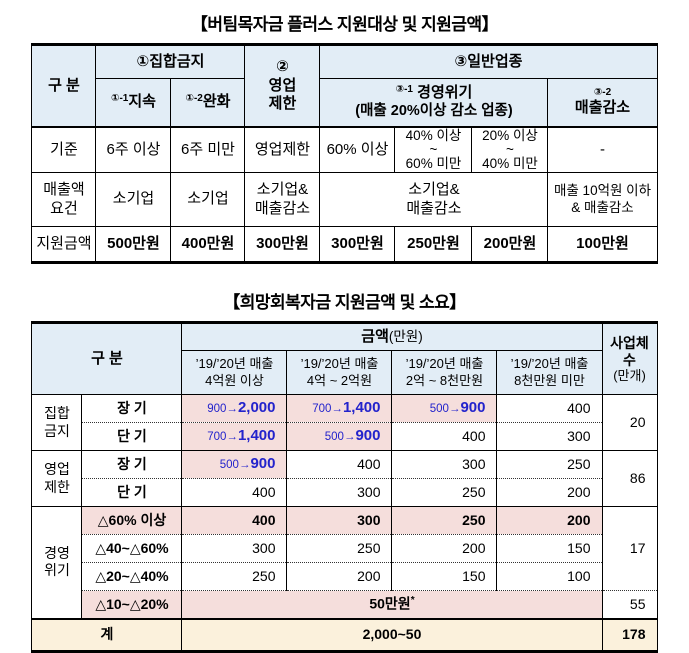  What do you see at coordinates (282, 149) in the screenshot?
I see `criteria-cell: 영업제한` at bounding box center [282, 149].